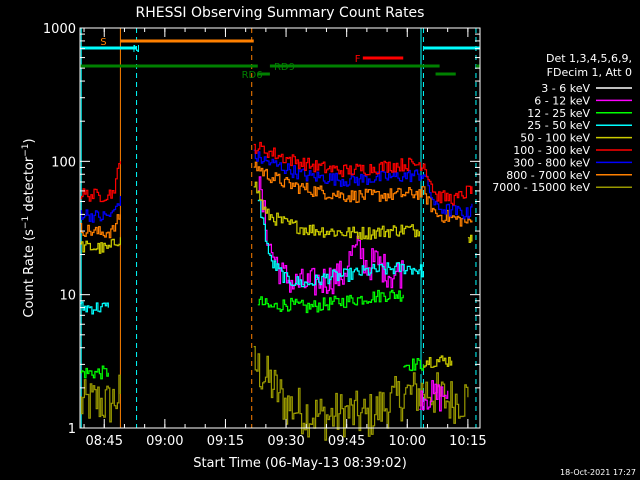 The height and width of the screenshot is (480, 640). What do you see at coordinates (67, 296) in the screenshot?
I see `y-tick-label: 10` at bounding box center [67, 296].